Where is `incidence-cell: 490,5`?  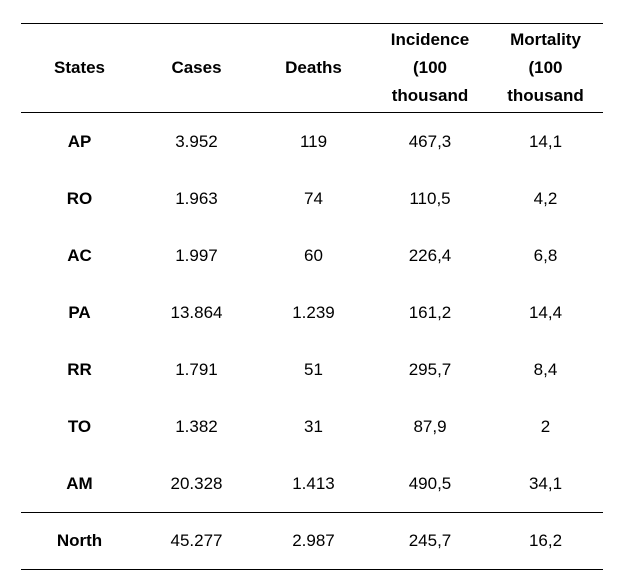 incidence-cell: 490,5 is located at coordinates (430, 483).